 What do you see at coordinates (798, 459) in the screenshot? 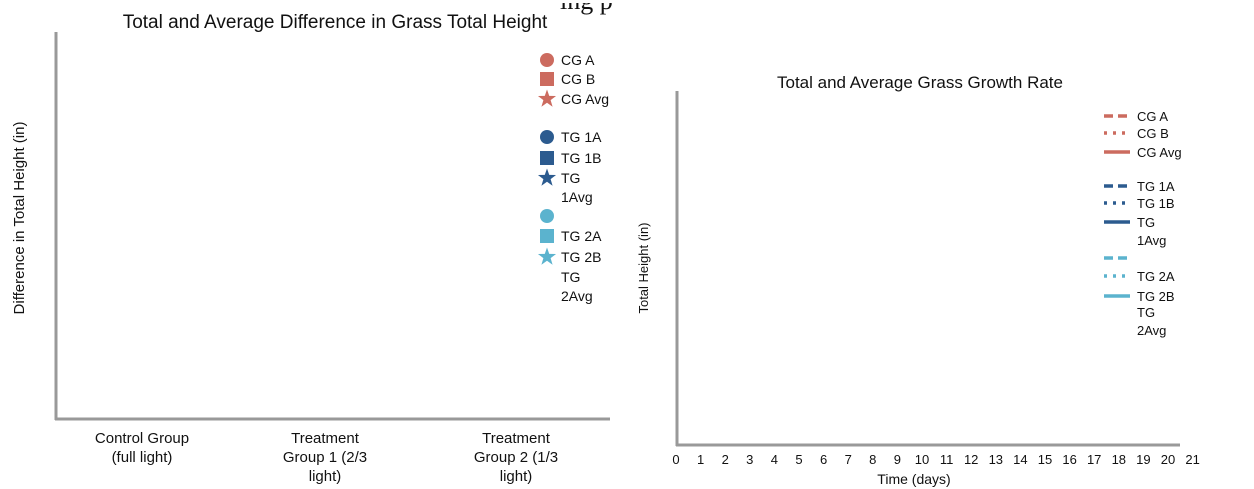
I see `x-tick-label: 5` at bounding box center [798, 459].